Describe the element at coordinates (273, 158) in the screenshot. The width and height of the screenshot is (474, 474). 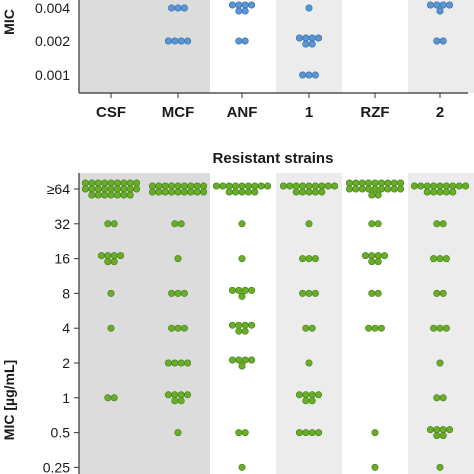
I see `bottom-panel-title: Resistant strains` at that location.